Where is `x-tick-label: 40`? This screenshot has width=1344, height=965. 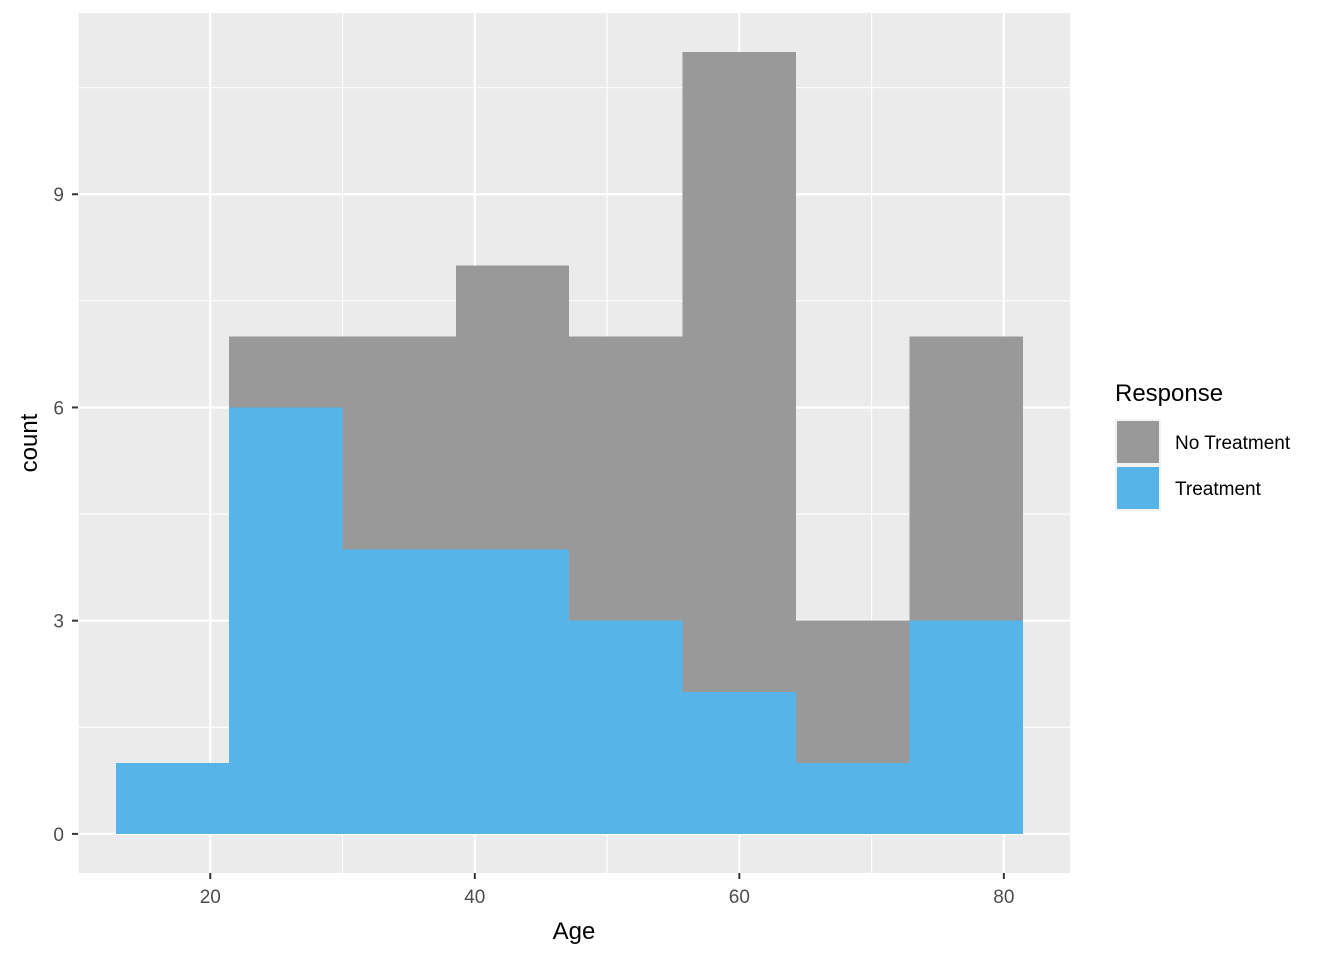 x-tick-label: 40 is located at coordinates (474, 897).